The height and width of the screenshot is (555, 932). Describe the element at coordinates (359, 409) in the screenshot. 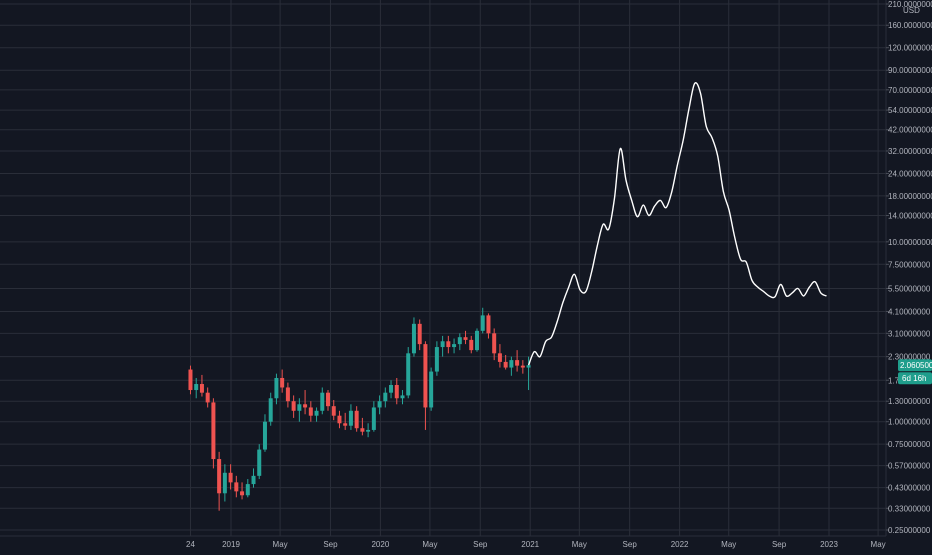

I see `candlestick-series` at that location.